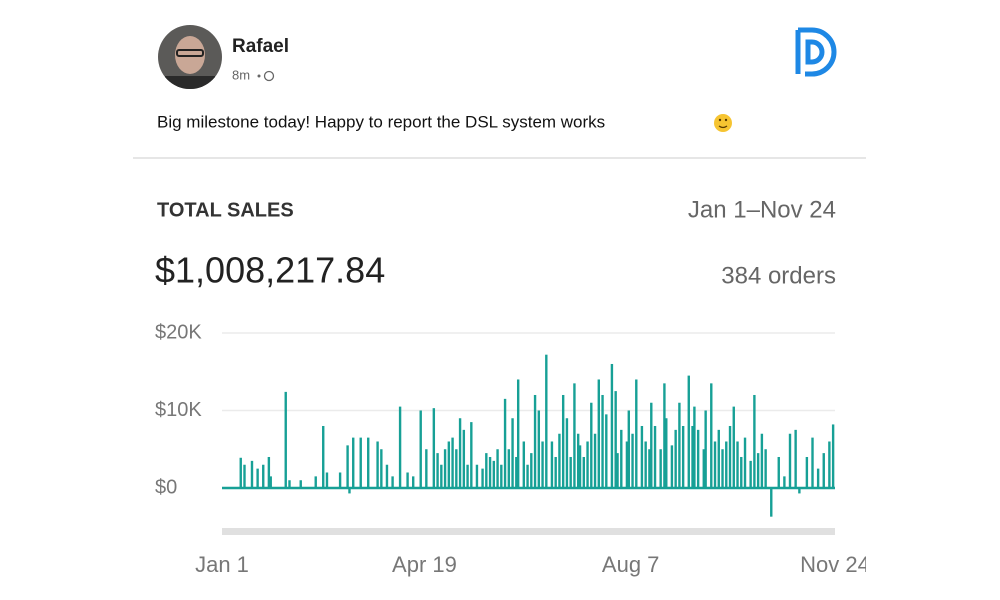 This screenshot has width=1000, height=600. I want to click on y-tick-label: $0, so click(166, 487).